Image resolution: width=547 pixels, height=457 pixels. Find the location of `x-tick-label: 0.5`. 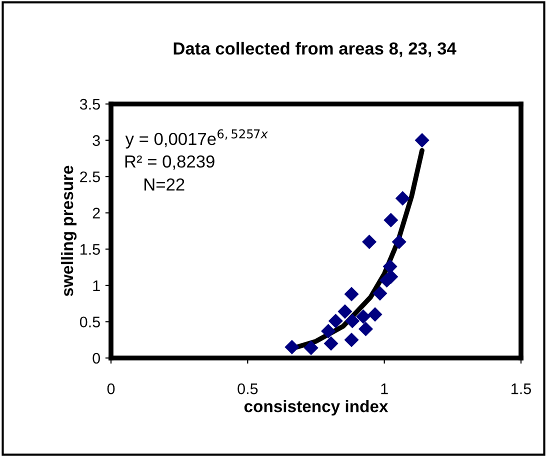

x-tick-label: 0.5 is located at coordinates (248, 388).